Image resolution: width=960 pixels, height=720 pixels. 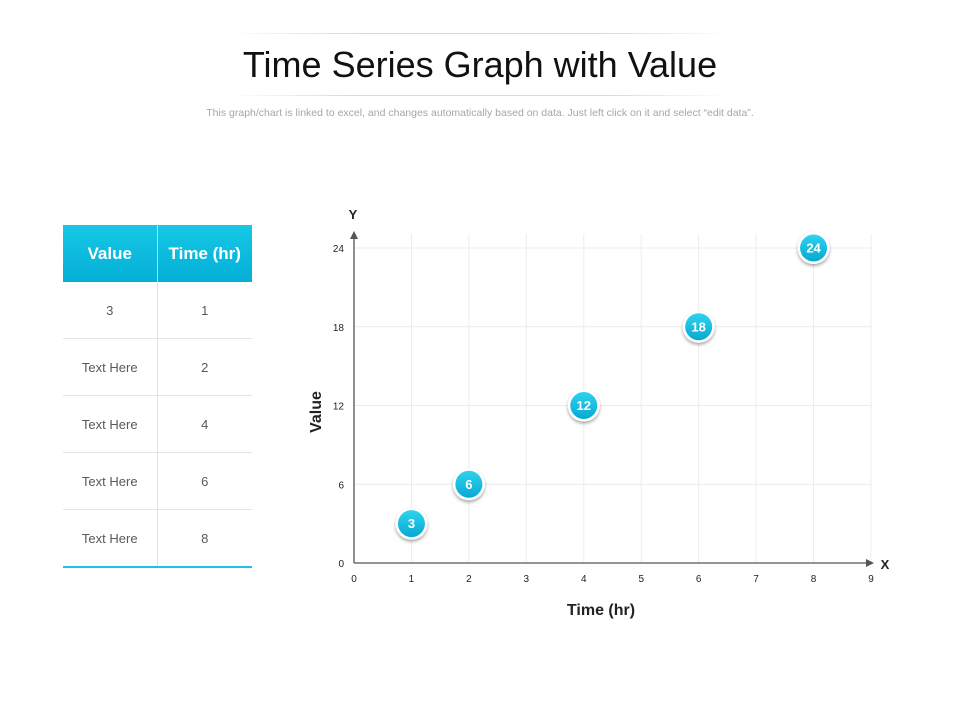 I want to click on table-cell-time: 4, so click(x=204, y=424).